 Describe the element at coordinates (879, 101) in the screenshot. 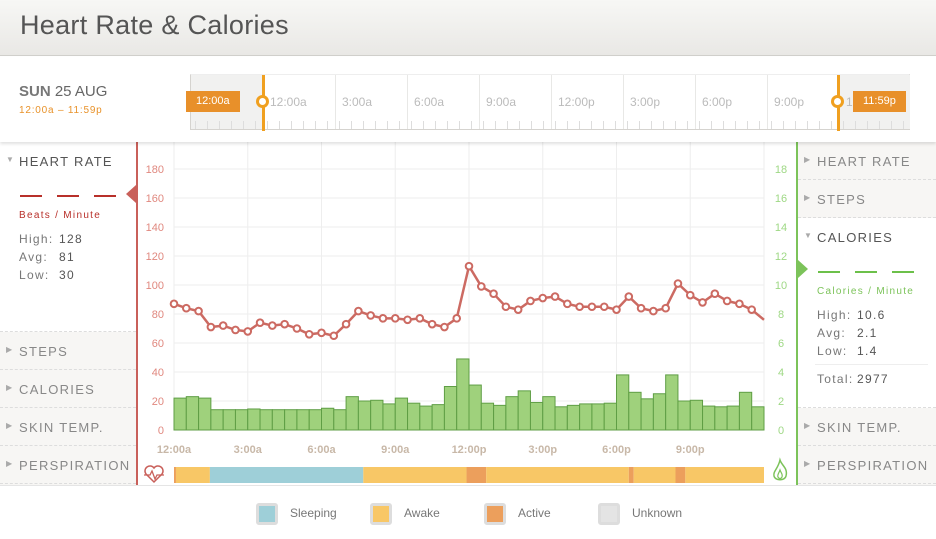

I see `end-time-flag: 11:59p` at that location.